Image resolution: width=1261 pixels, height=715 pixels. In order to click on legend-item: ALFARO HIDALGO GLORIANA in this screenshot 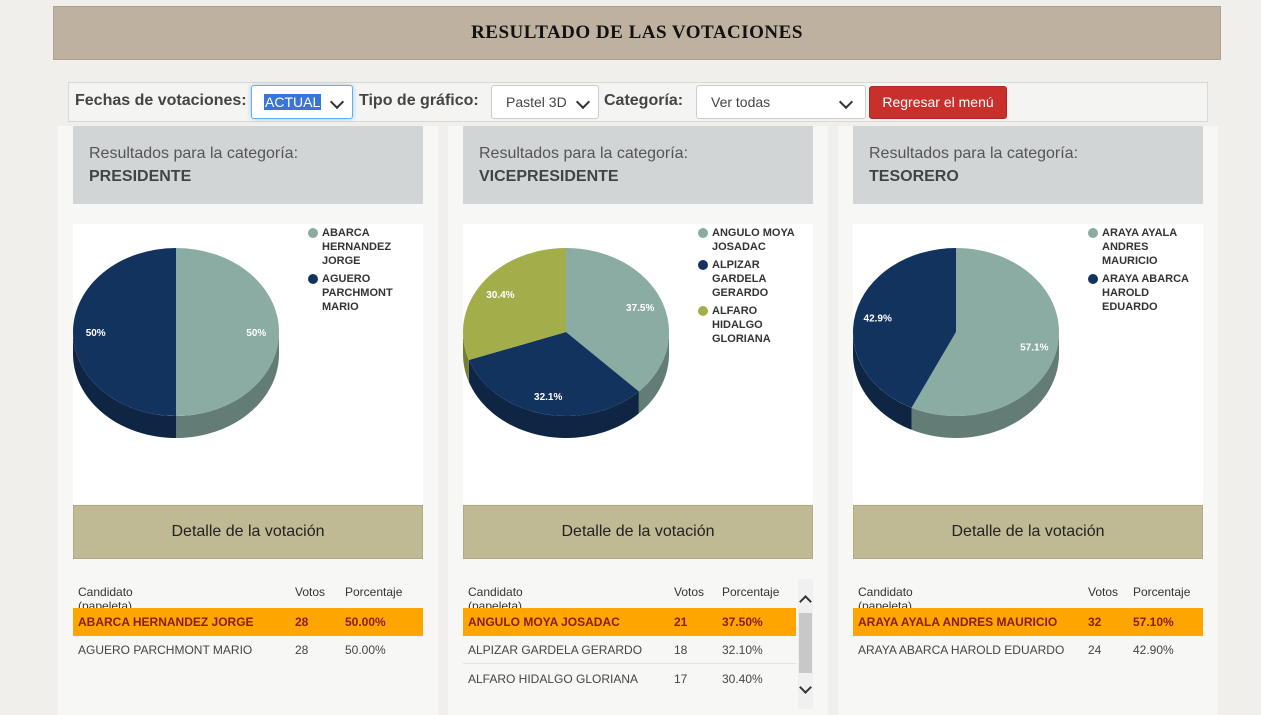, I will do `click(755, 325)`.